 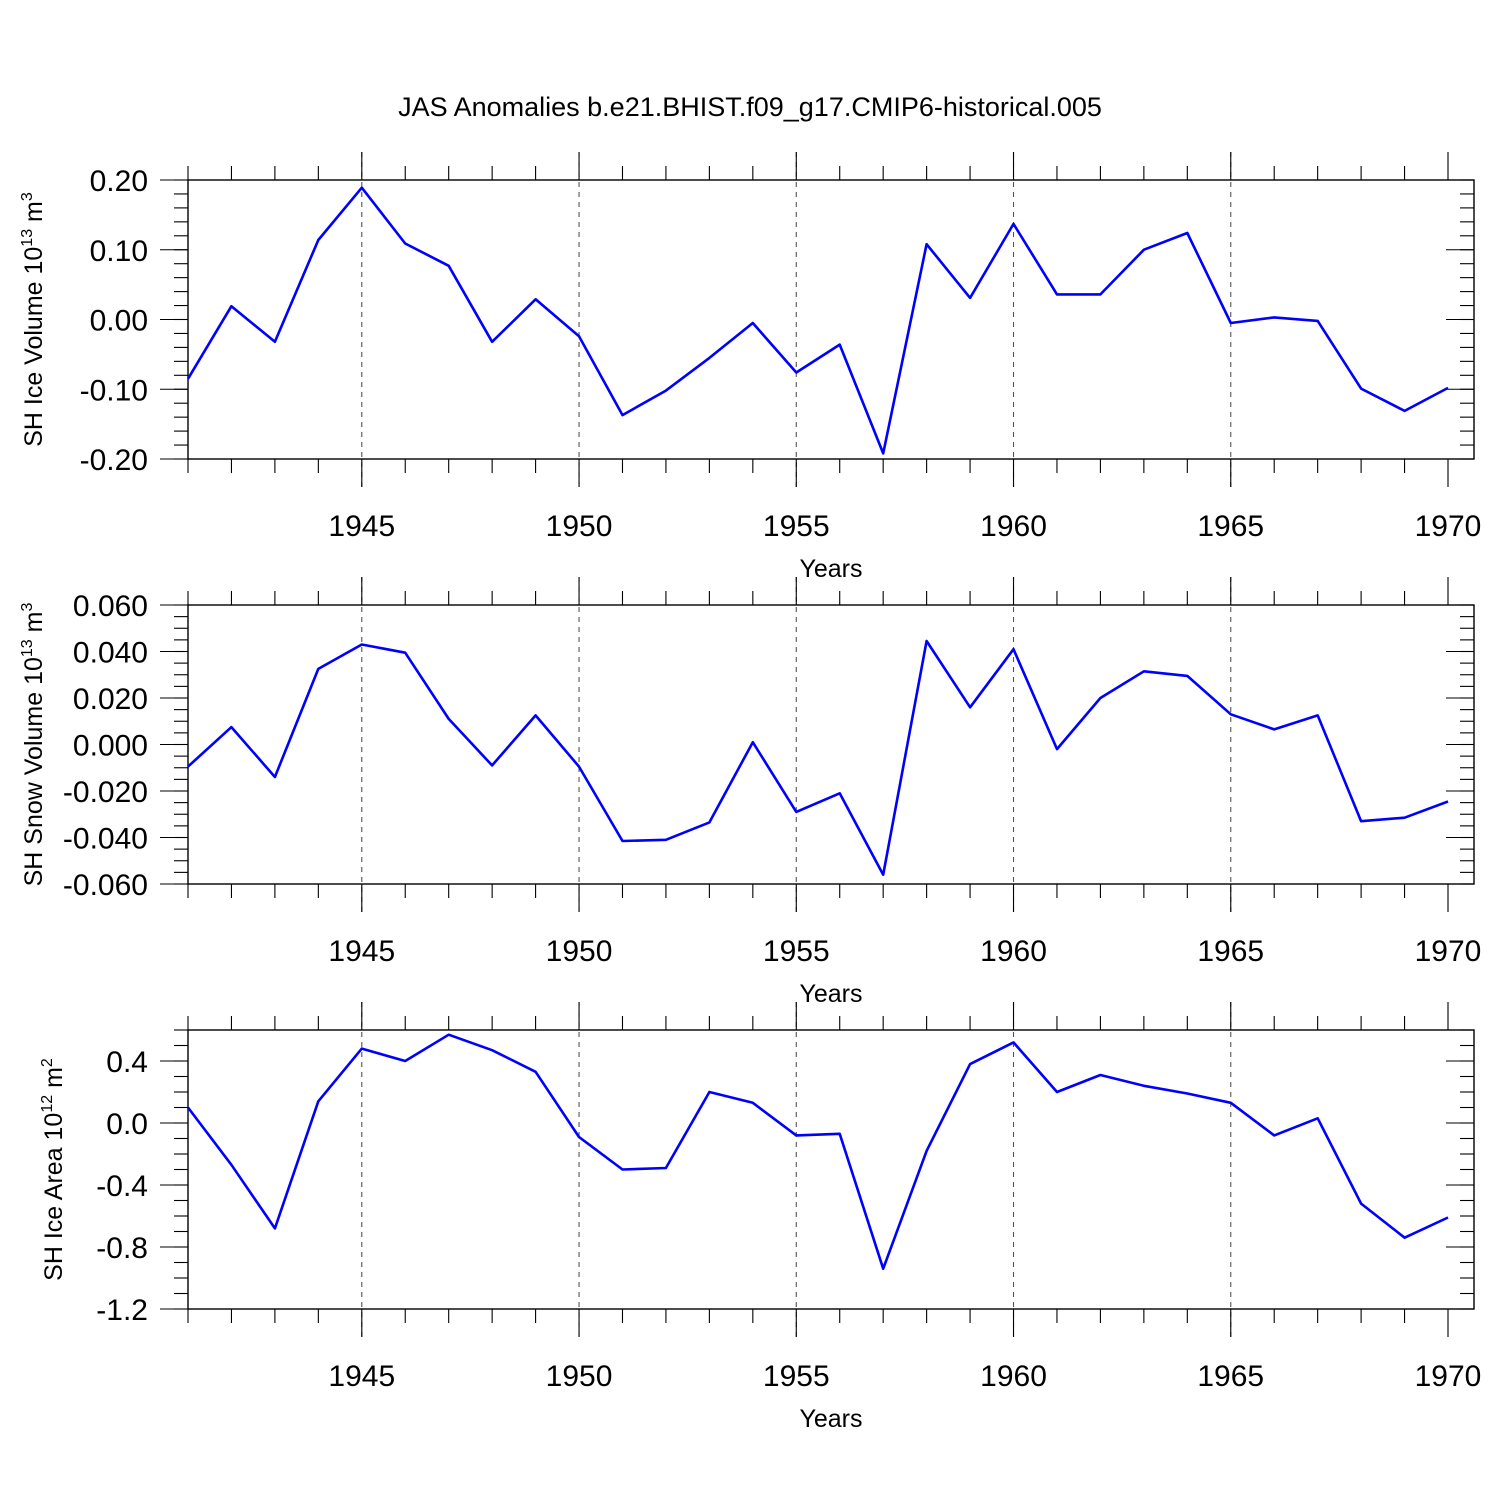 What do you see at coordinates (110, 699) in the screenshot?
I see `y-tick-label: 0.020` at bounding box center [110, 699].